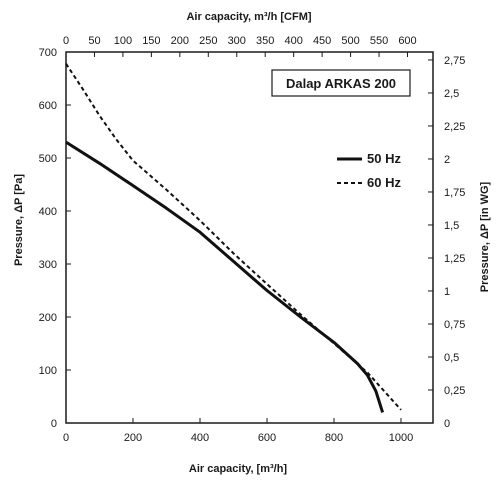 The image size is (500, 500). Describe the element at coordinates (454, 61) in the screenshot. I see `y2-tick-label: 2,75` at that location.